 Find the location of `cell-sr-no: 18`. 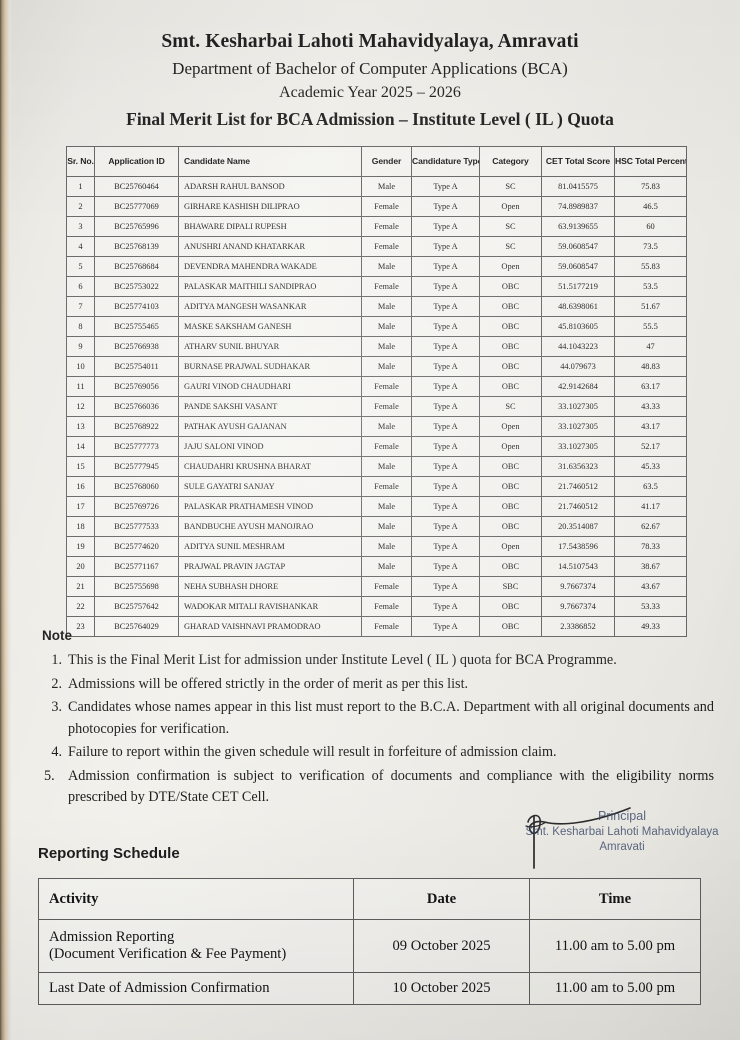

cell-sr-no: 18 is located at coordinates (80, 526).